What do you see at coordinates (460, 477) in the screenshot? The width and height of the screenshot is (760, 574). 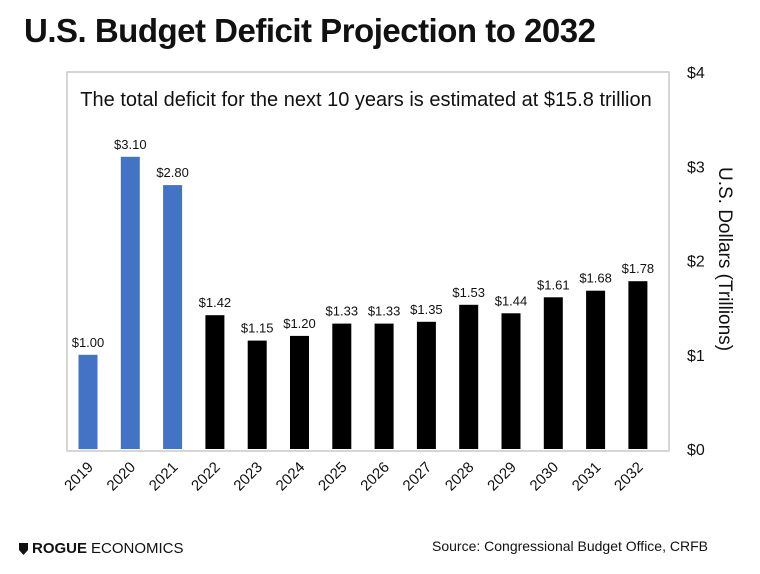 I see `x-tick-2028: 2028` at bounding box center [460, 477].